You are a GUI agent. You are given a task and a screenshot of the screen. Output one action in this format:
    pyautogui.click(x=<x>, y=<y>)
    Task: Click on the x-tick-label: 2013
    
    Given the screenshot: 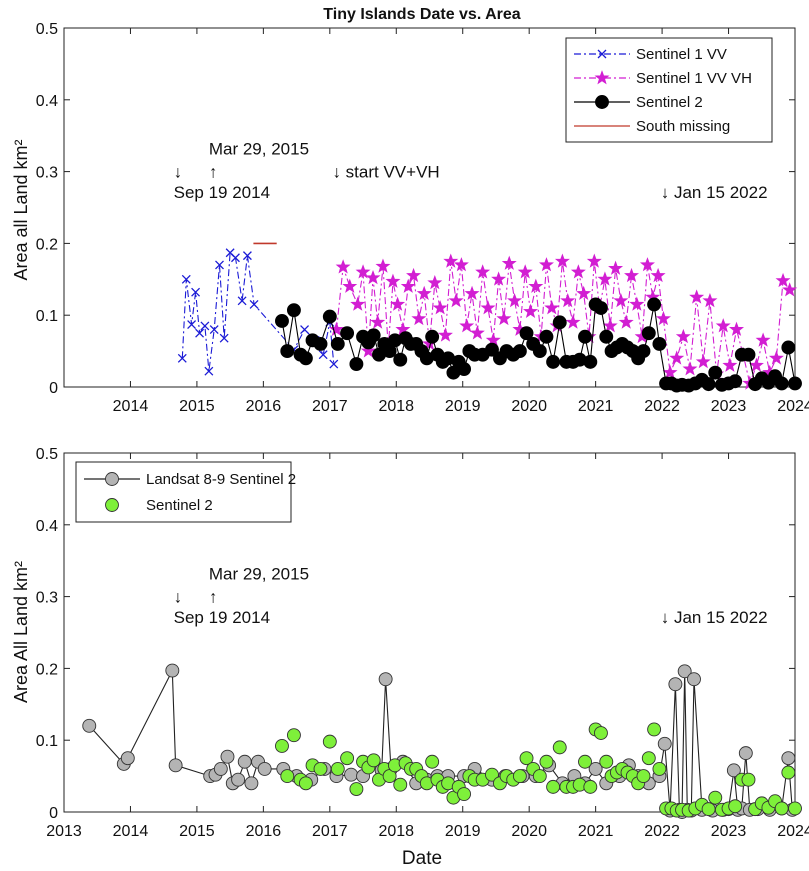 What is the action you would take?
    pyautogui.click(x=64, y=831)
    